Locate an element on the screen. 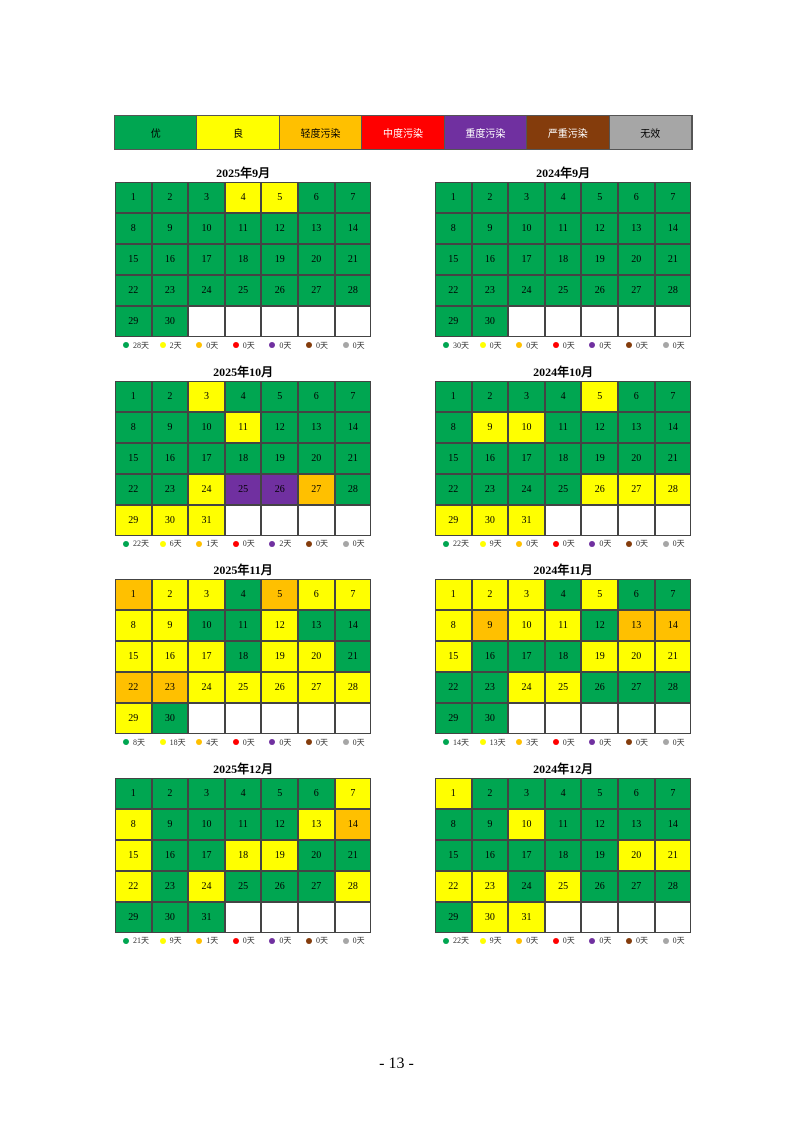 This screenshot has width=793, height=1122. legend-item: 无效 is located at coordinates (650, 132).